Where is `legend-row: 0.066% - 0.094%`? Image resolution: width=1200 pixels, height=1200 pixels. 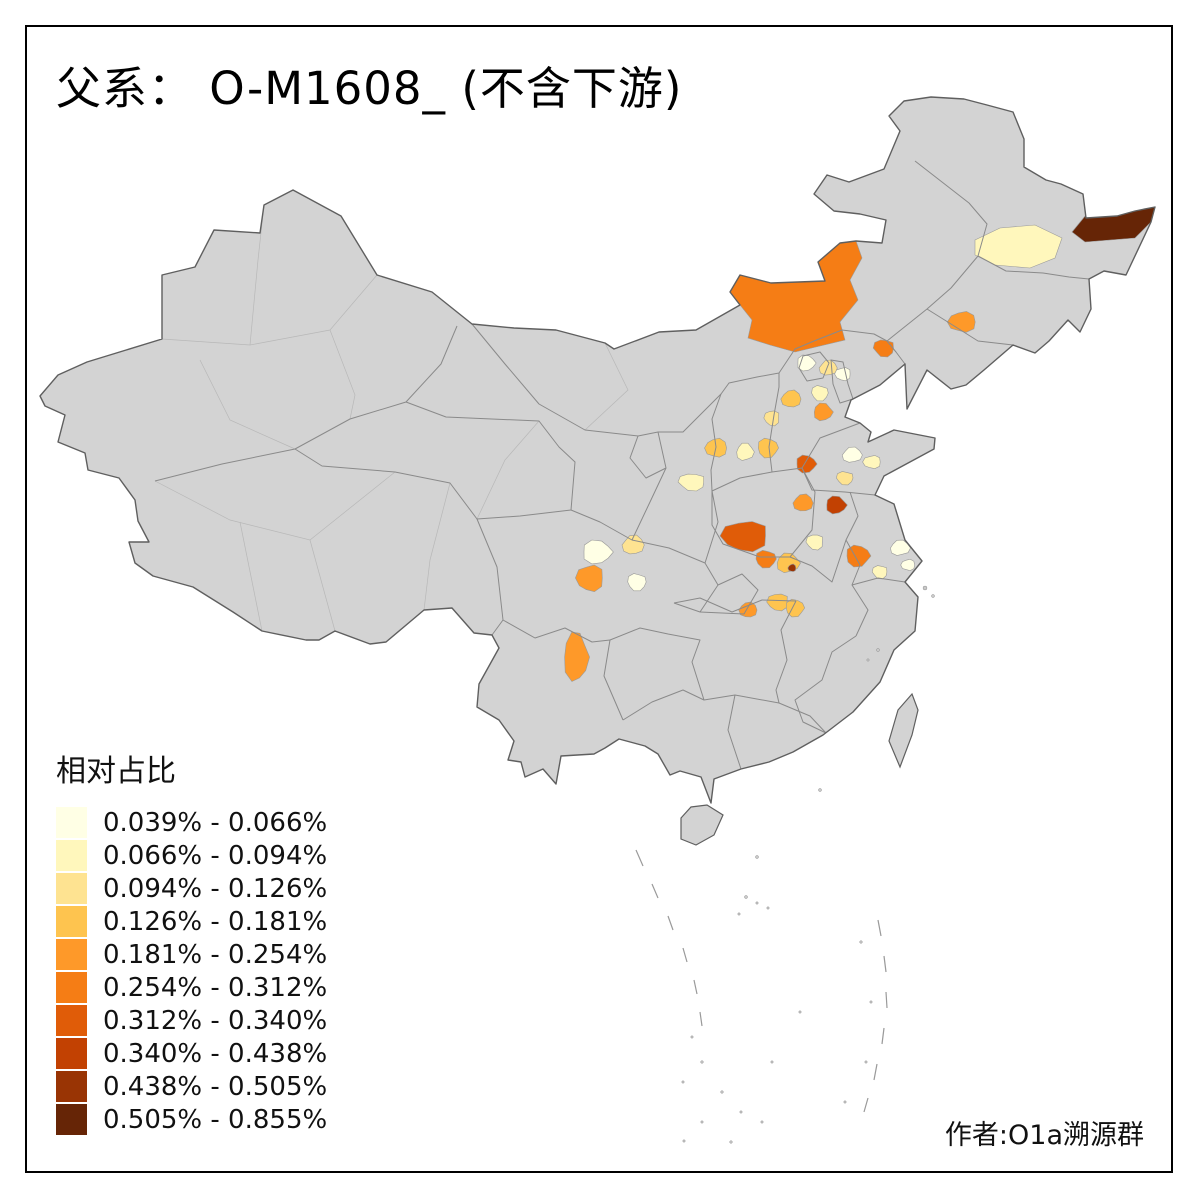 legend-row: 0.066% - 0.094% is located at coordinates (191, 855).